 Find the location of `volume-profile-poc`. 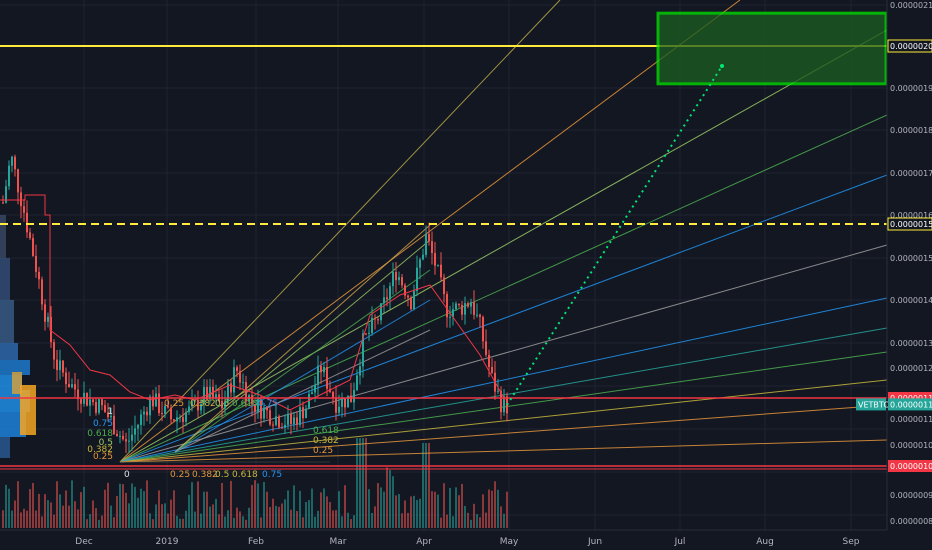

volume-profile-poc is located at coordinates (28, 410).